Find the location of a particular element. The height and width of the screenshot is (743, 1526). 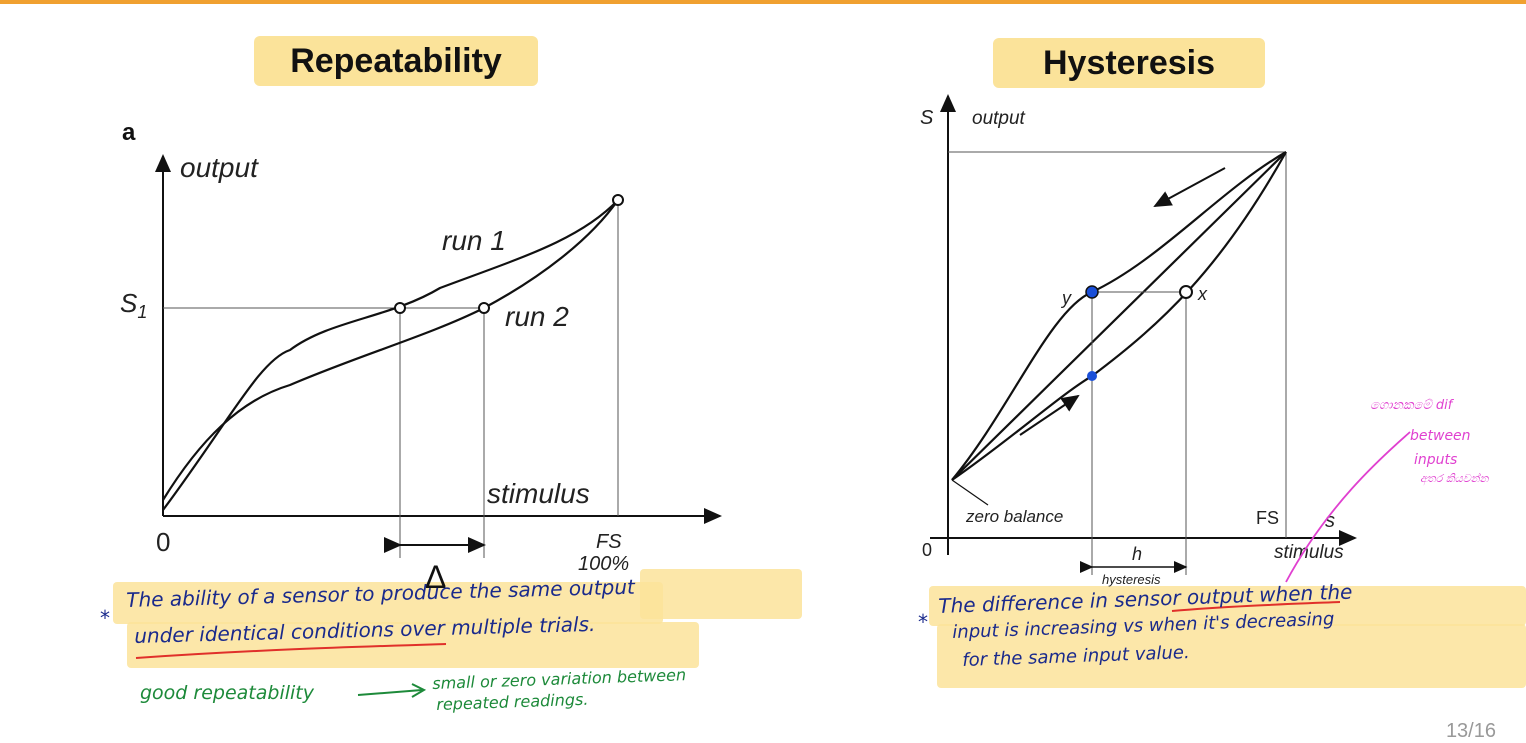

linear-curve is located at coordinates (1119, 316).